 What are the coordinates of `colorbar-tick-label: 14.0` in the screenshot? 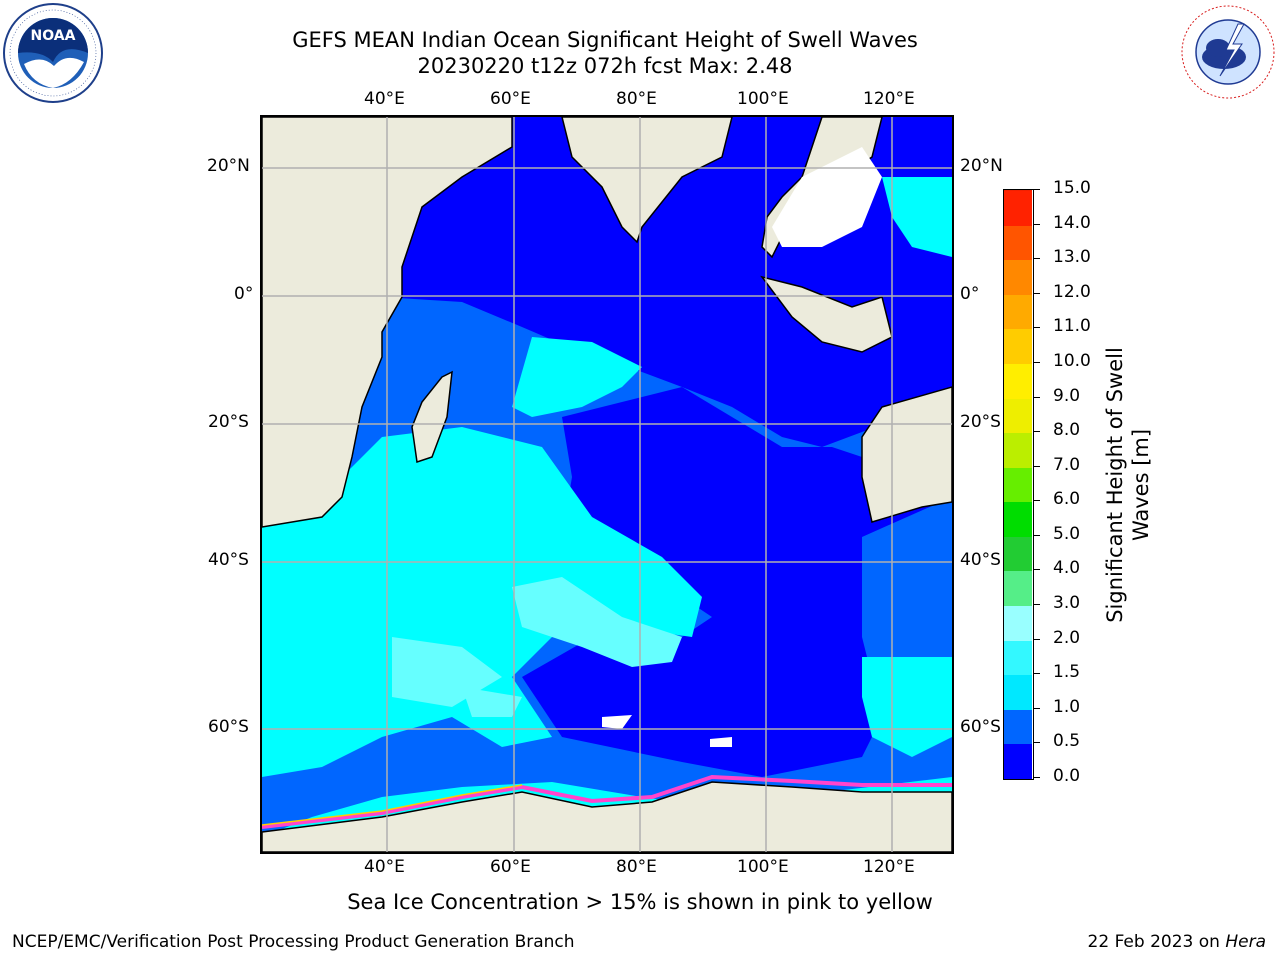 It's located at (1072, 222).